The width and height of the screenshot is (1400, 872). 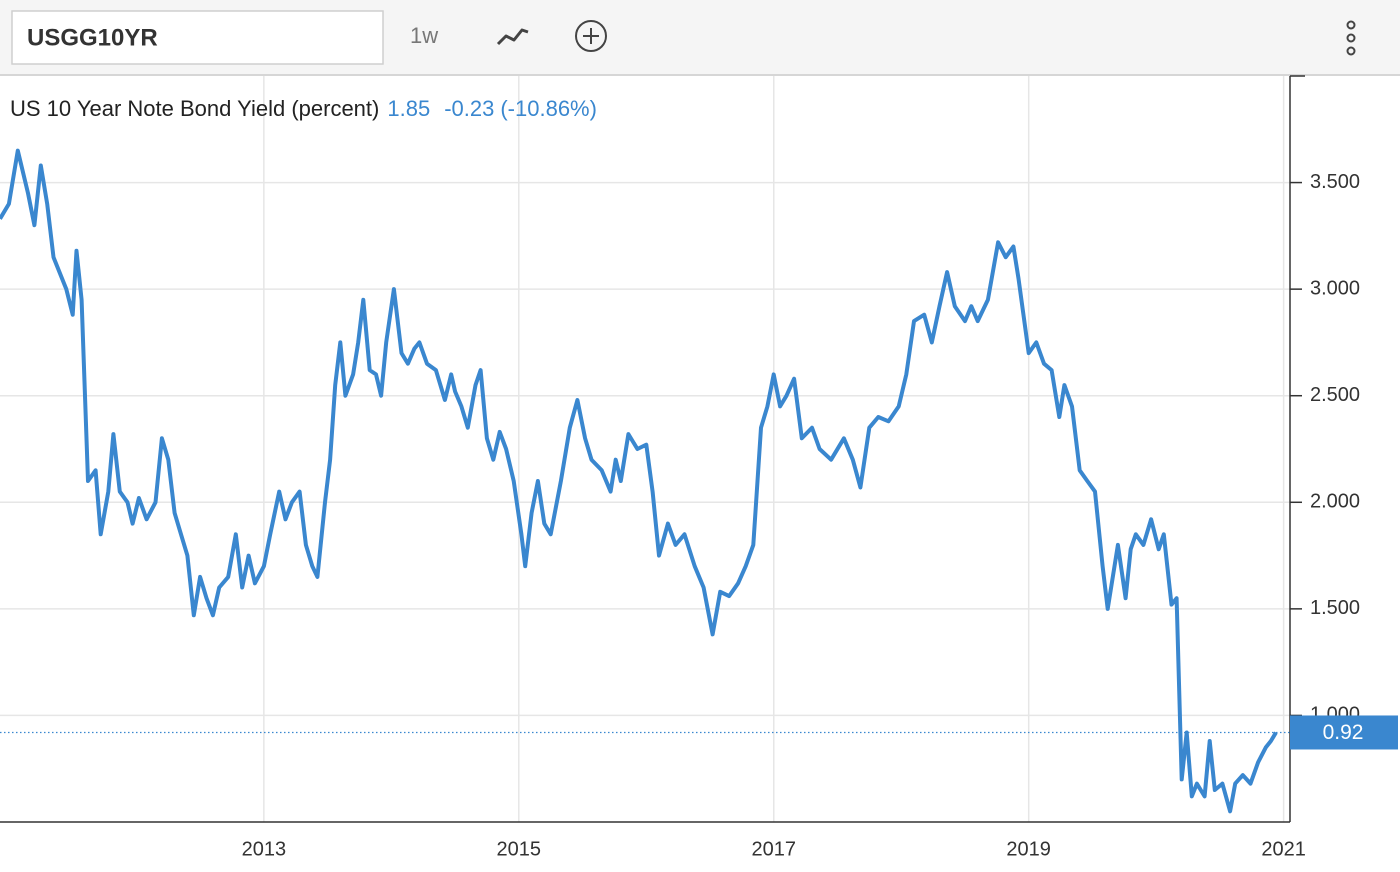 What do you see at coordinates (197, 37) in the screenshot?
I see `symbol-input` at bounding box center [197, 37].